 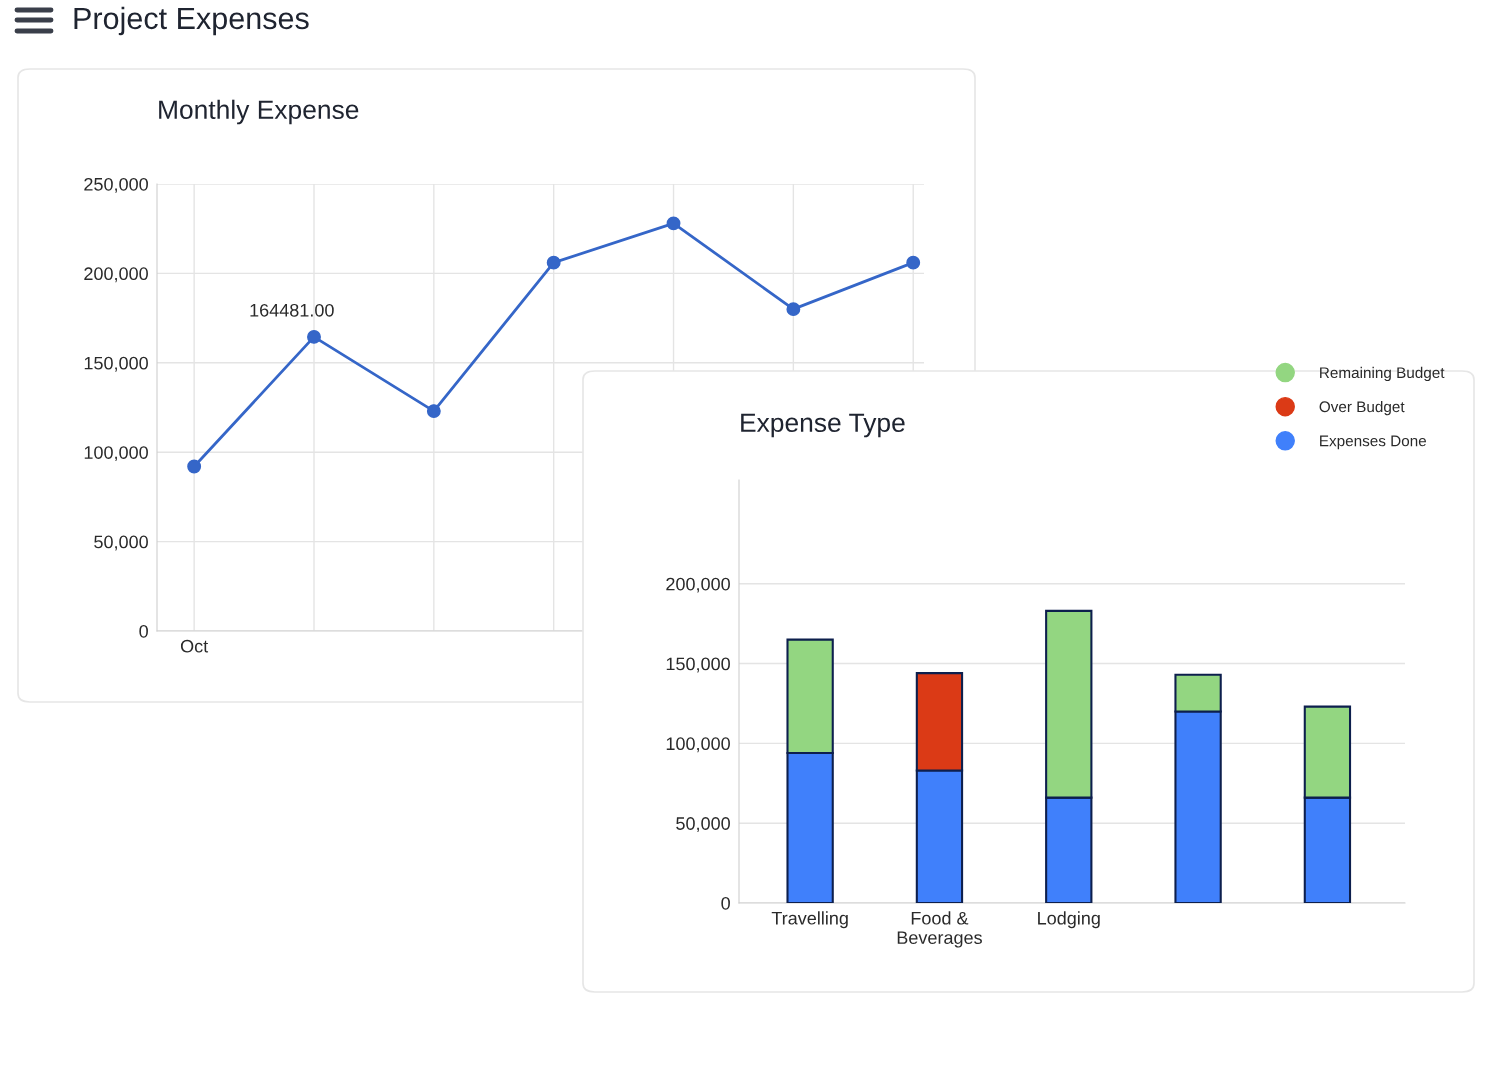 I want to click on x-tick-label: Oct, so click(x=194, y=646).